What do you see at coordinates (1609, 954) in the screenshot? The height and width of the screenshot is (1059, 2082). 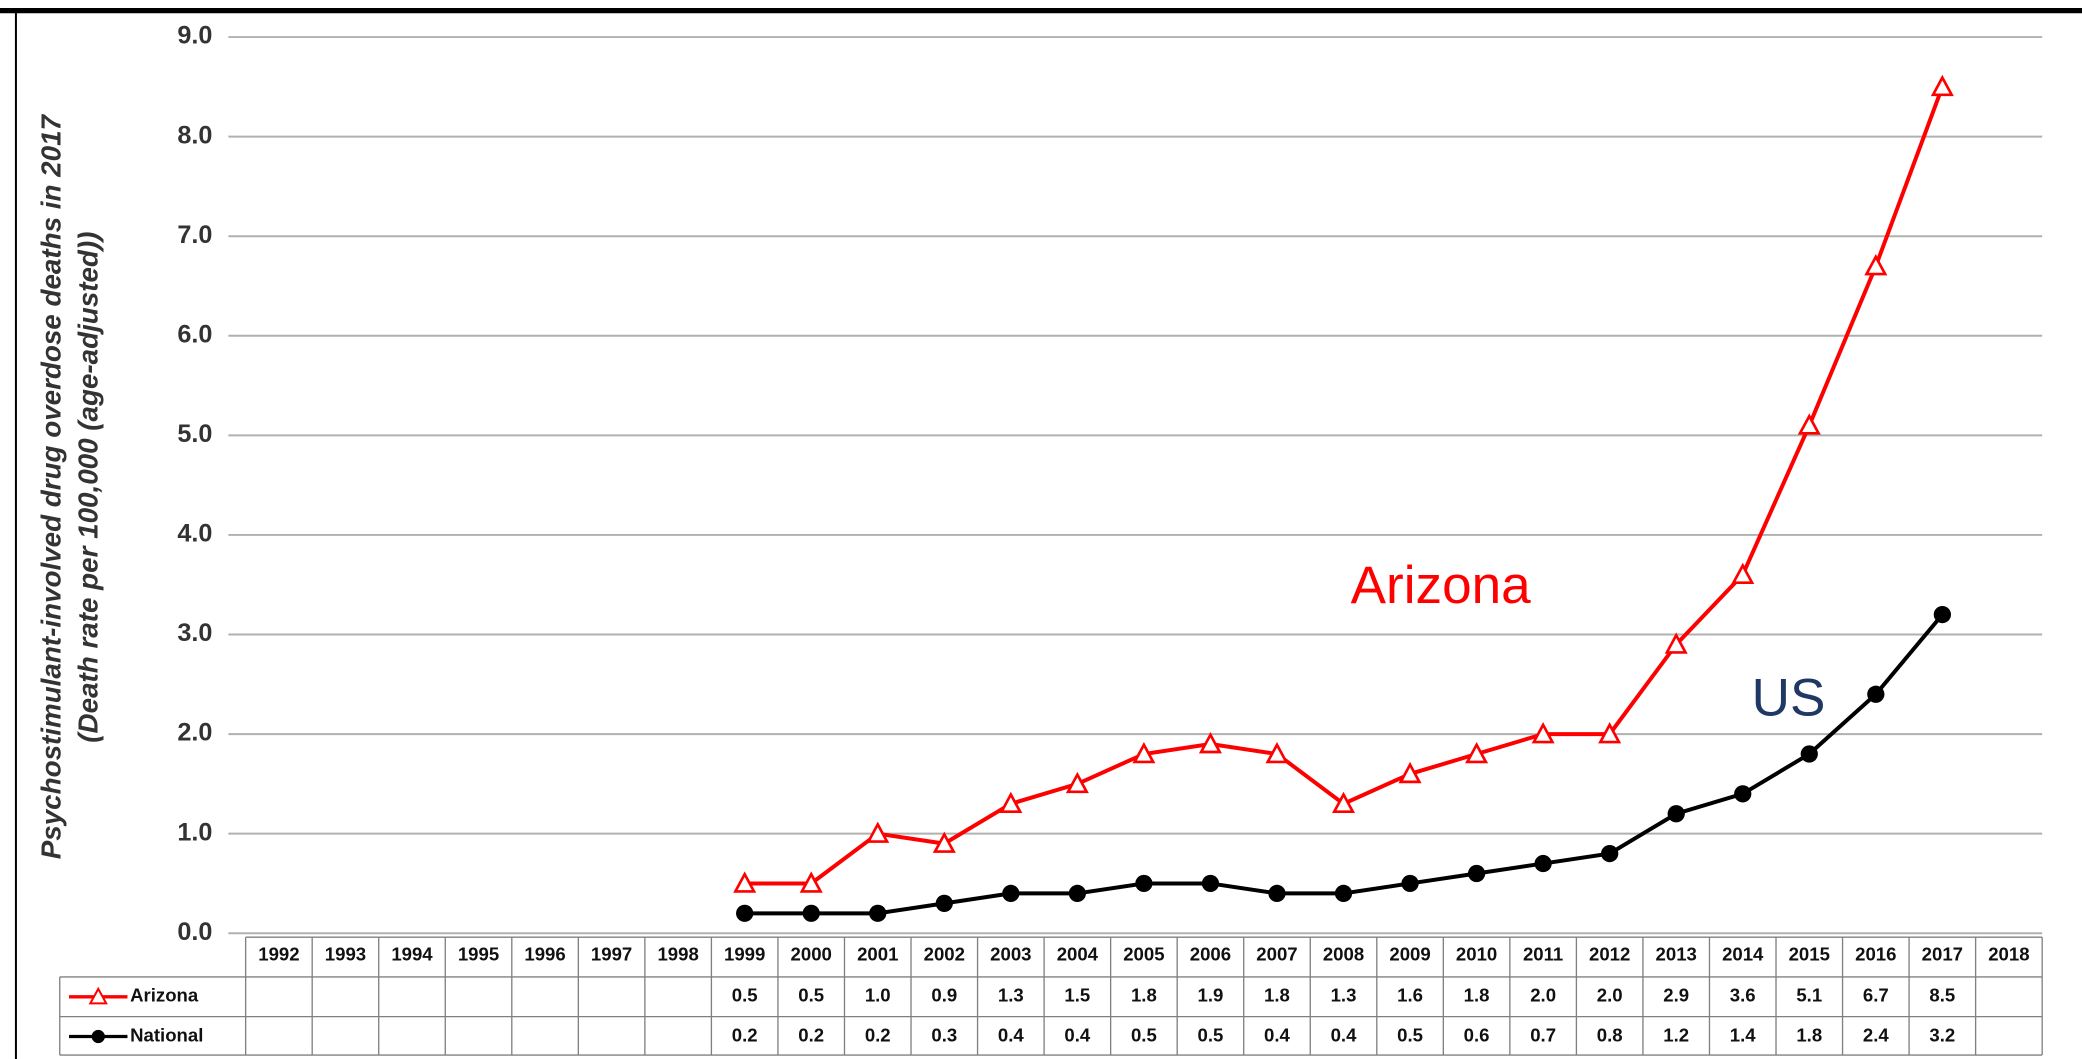 I see `x-tick-label: 2012` at bounding box center [1609, 954].